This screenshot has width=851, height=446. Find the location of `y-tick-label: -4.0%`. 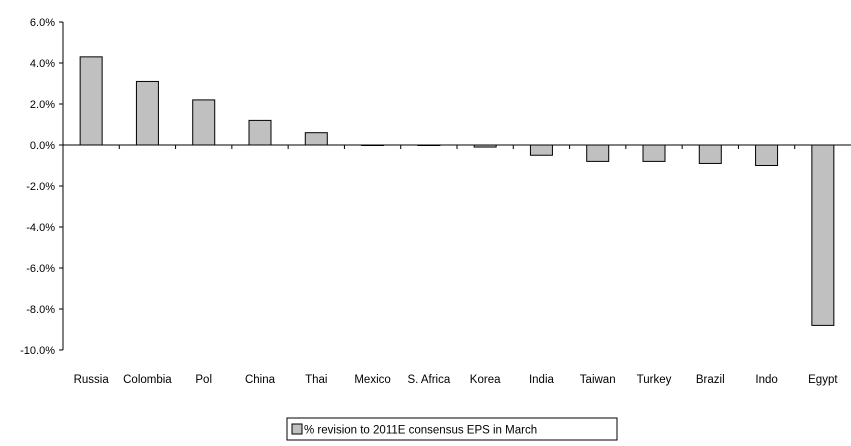

y-tick-label: -4.0% is located at coordinates (40, 228).